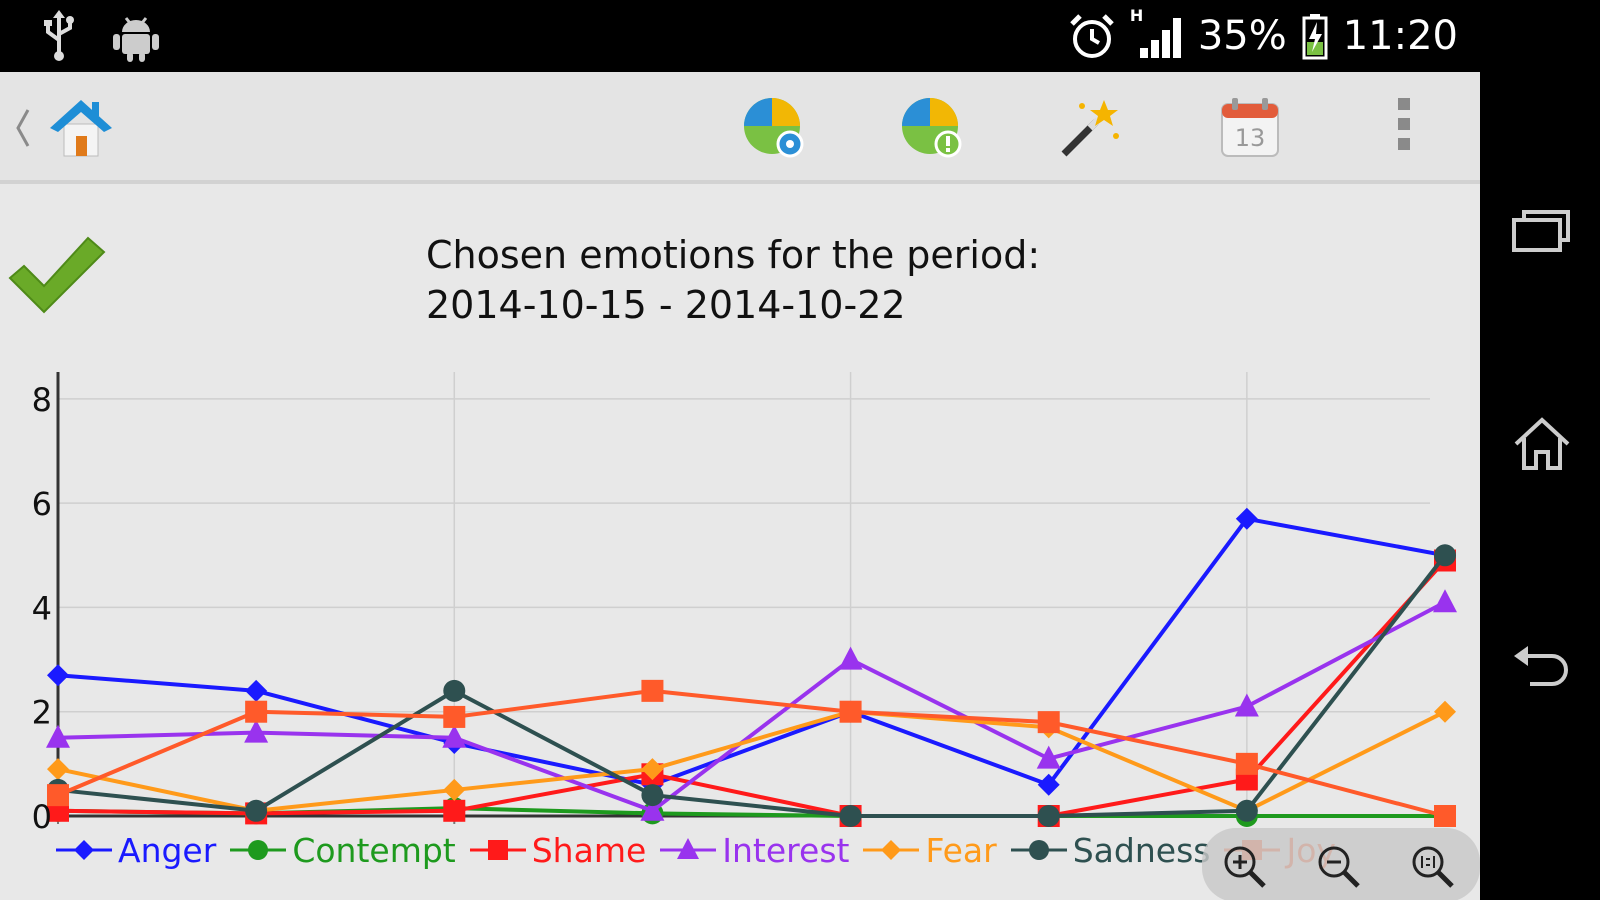 This screenshot has height=900, width=1600. I want to click on zoom-in-icon, so click(1244, 866).